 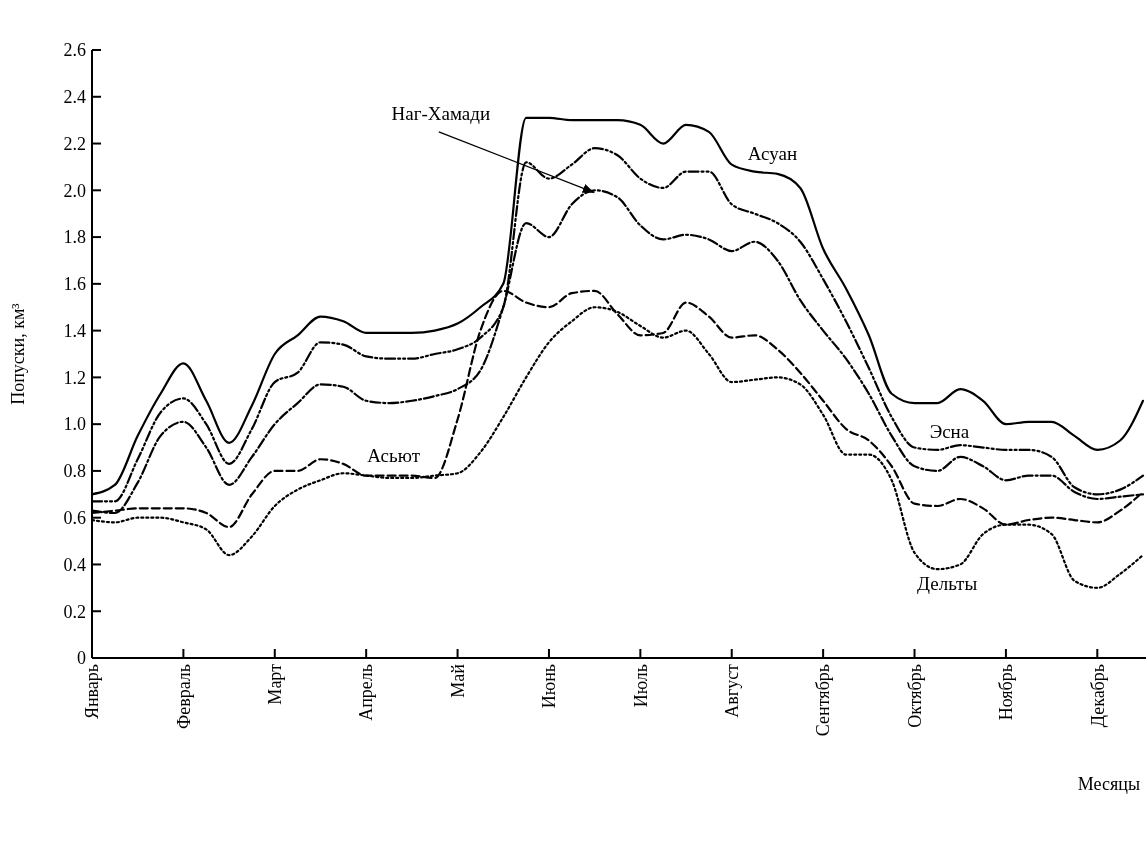 I want to click on x-tick-label: Ноябрь, so click(x=1006, y=692).